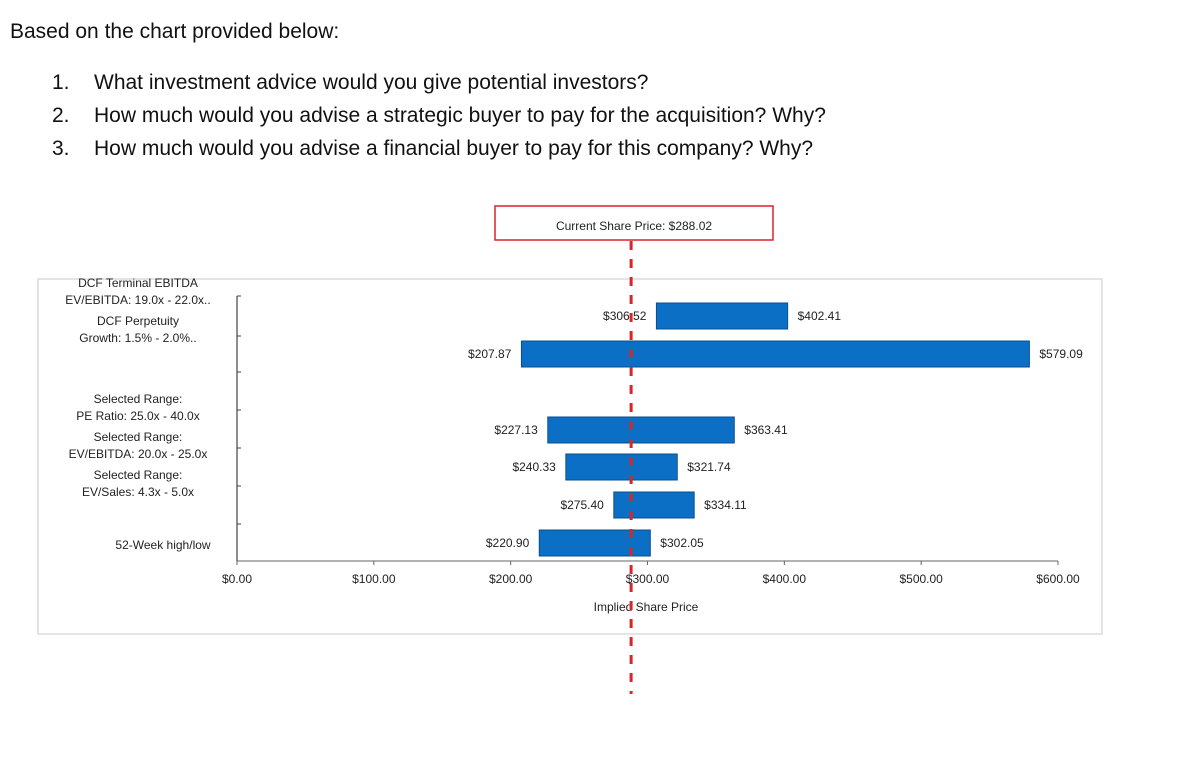  I want to click on x-tick-label: $400.00, so click(785, 579).